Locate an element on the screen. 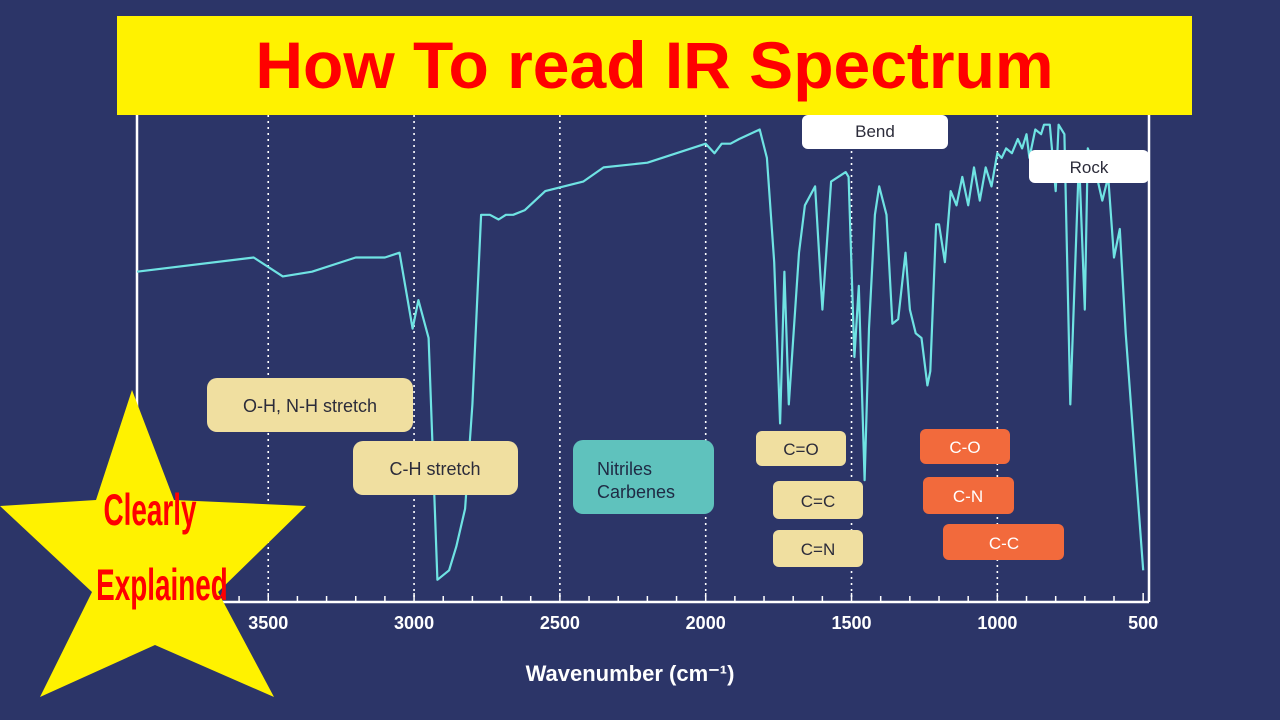  region-label-rock: Rock is located at coordinates (1089, 166).